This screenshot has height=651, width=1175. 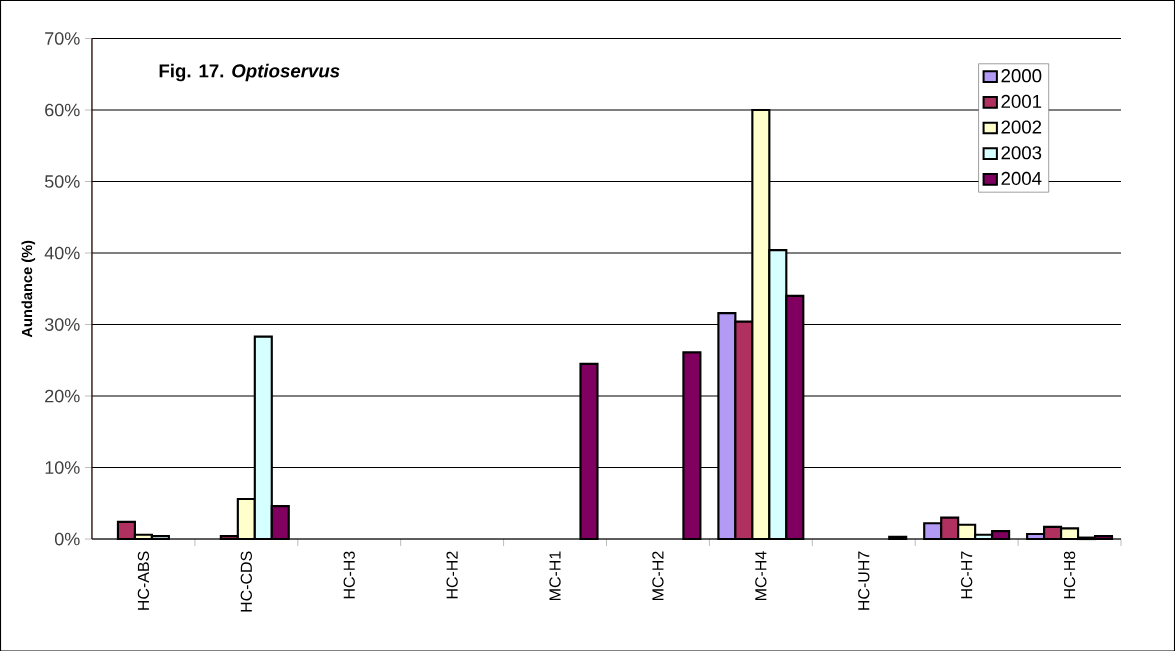 What do you see at coordinates (67, 539) in the screenshot?
I see `y-tick-label: 0%` at bounding box center [67, 539].